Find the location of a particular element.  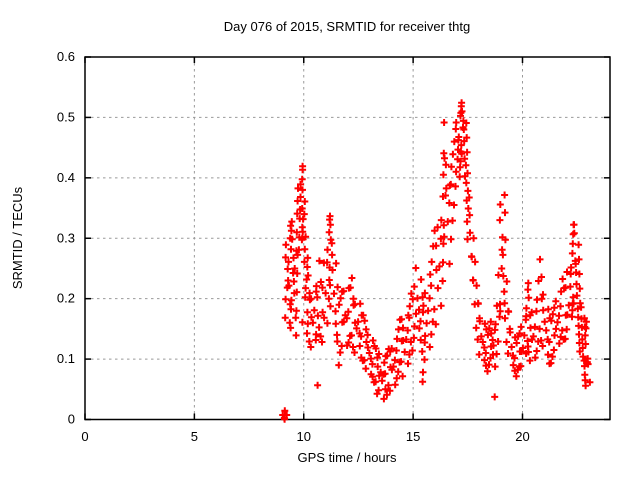

x-tick-label: 0 is located at coordinates (84, 436).